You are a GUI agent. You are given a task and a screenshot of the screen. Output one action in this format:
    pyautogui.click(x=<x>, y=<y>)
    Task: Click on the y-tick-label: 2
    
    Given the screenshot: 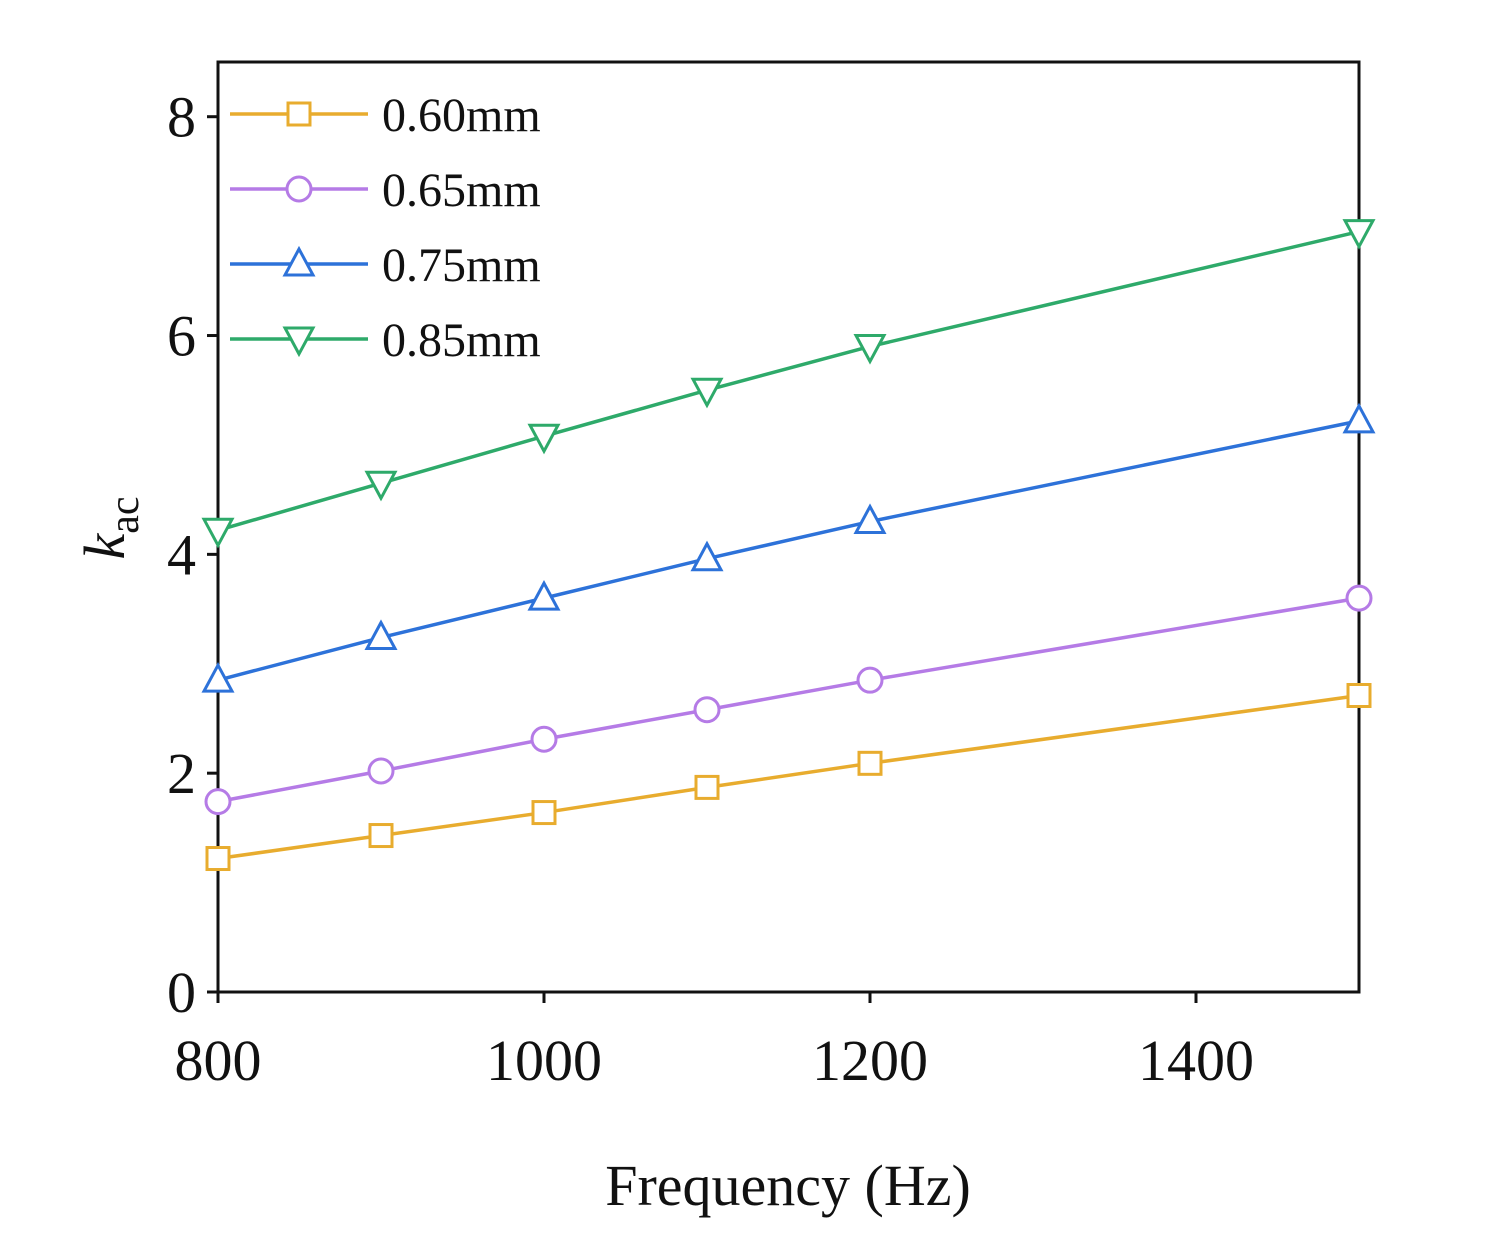 What is the action you would take?
    pyautogui.click(x=181, y=773)
    